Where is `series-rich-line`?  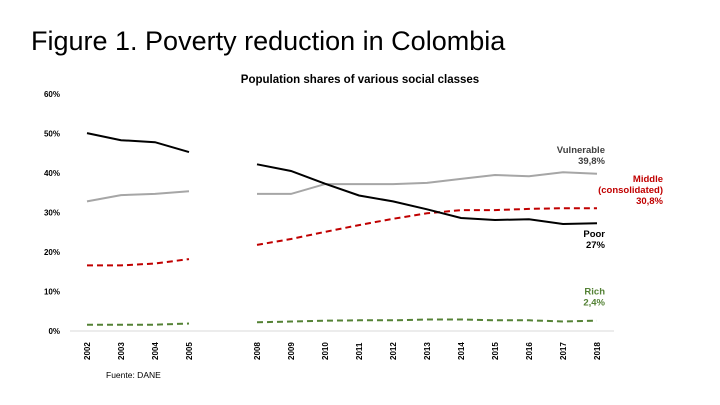 series-rich-line is located at coordinates (342, 322).